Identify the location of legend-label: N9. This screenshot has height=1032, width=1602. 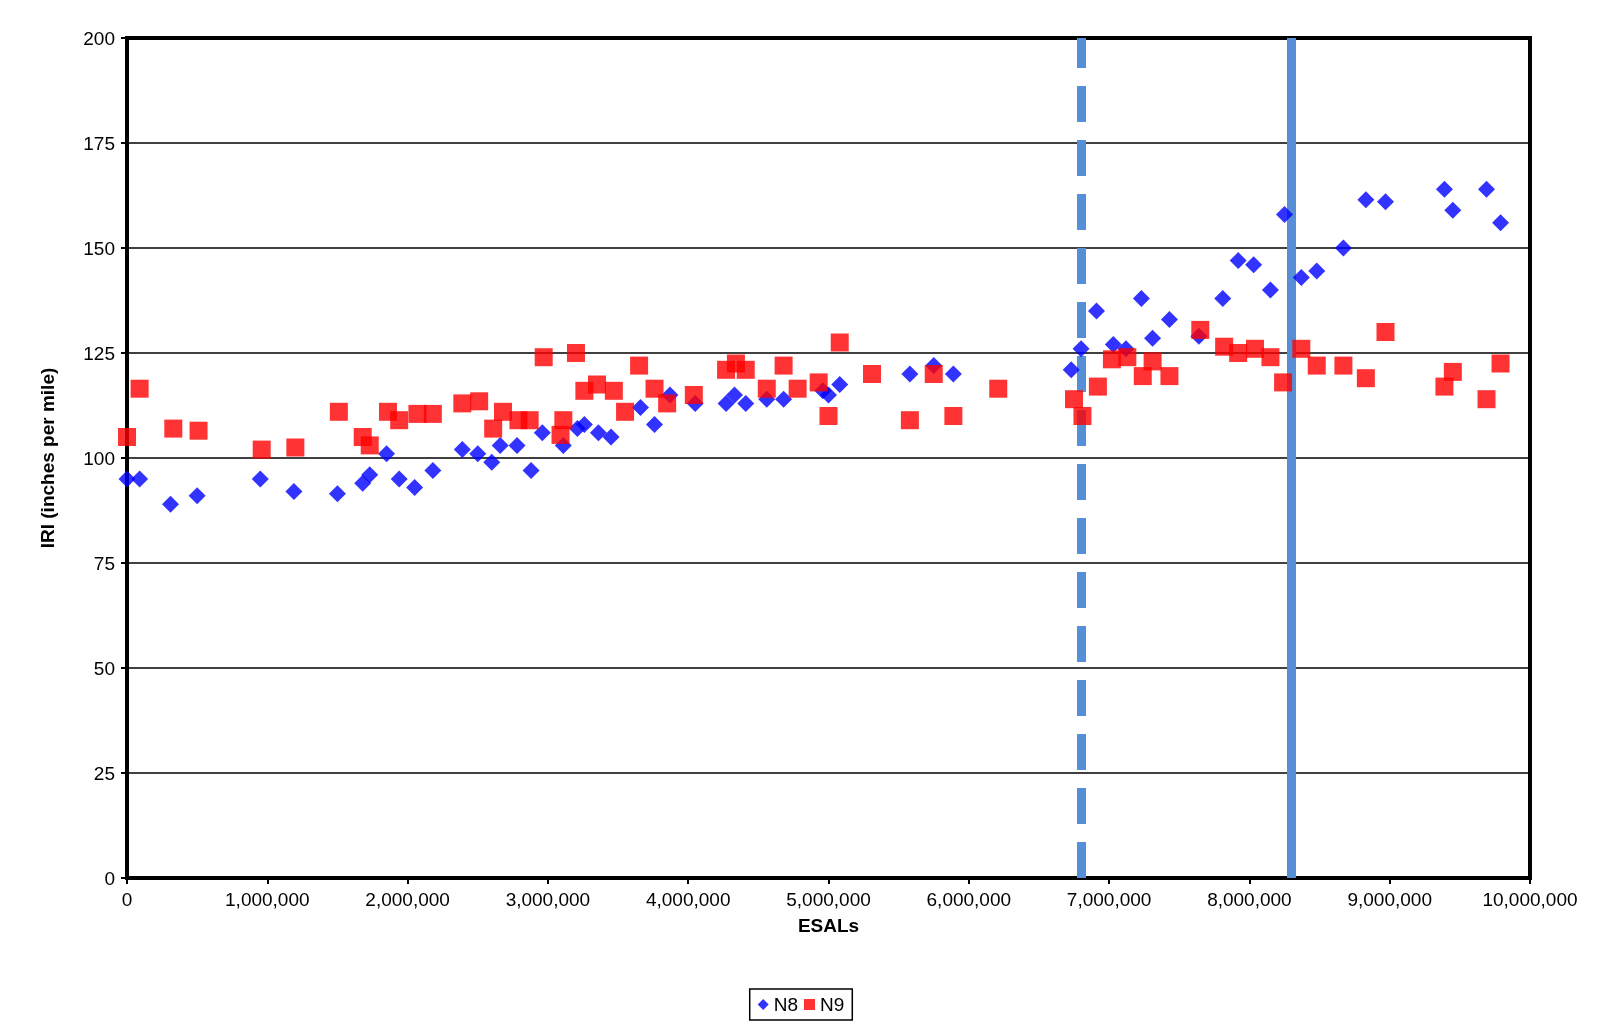
(832, 1004).